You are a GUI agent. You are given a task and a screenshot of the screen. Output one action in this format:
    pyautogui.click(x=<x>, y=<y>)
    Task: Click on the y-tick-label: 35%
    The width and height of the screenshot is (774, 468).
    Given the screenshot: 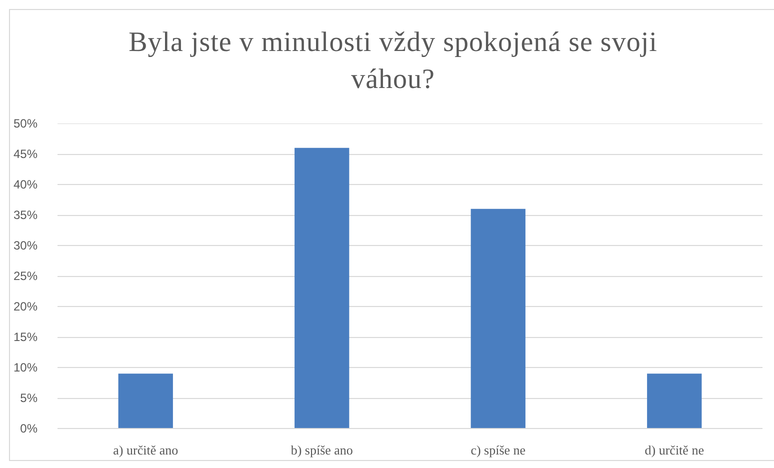 What is the action you would take?
    pyautogui.click(x=25, y=215)
    